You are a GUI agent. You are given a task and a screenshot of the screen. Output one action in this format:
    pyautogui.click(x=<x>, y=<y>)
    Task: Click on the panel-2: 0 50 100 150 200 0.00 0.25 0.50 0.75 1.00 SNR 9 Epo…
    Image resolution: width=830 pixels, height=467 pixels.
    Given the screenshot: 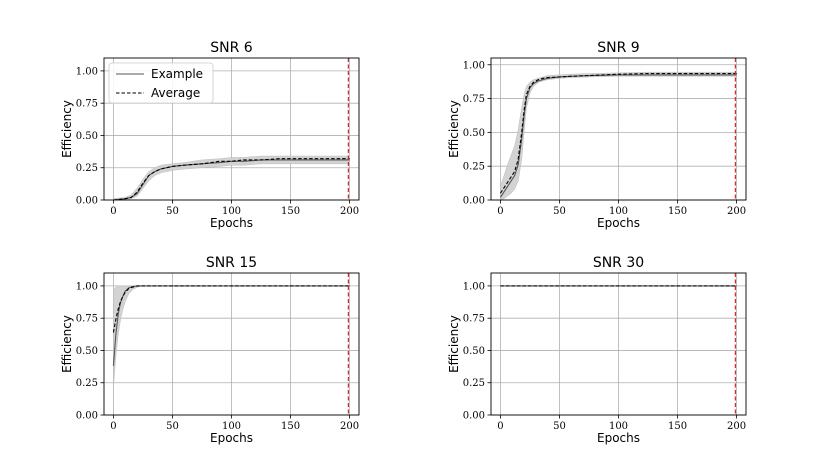 What is the action you would take?
    pyautogui.click(x=597, y=135)
    